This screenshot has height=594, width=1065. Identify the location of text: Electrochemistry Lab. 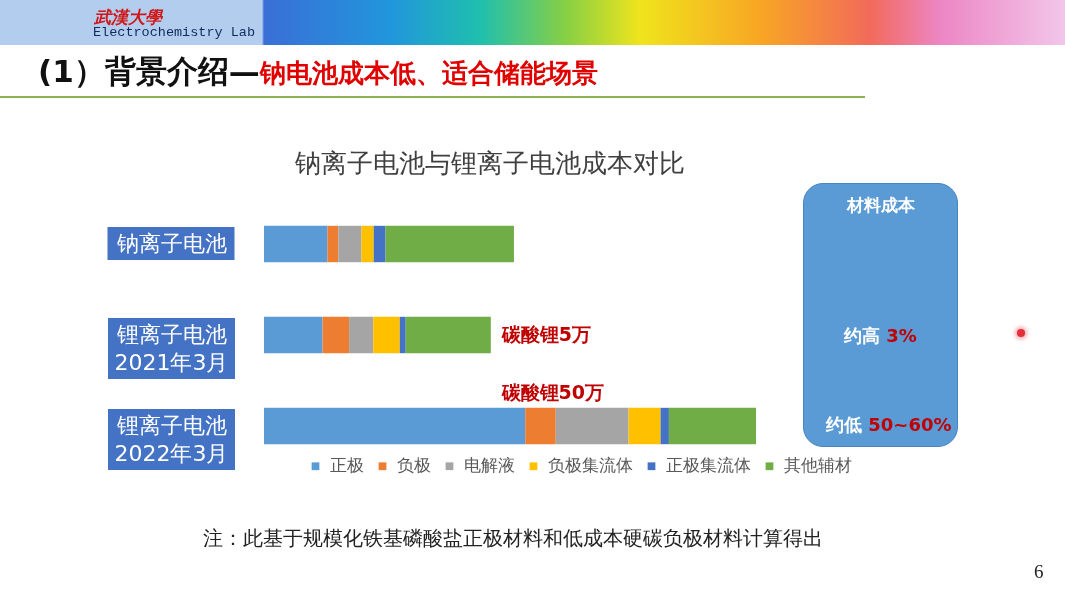
(174, 32).